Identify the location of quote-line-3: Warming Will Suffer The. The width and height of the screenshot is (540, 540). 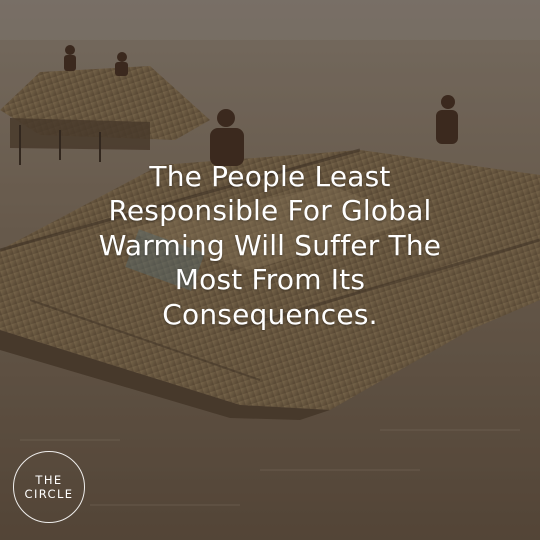
(270, 245).